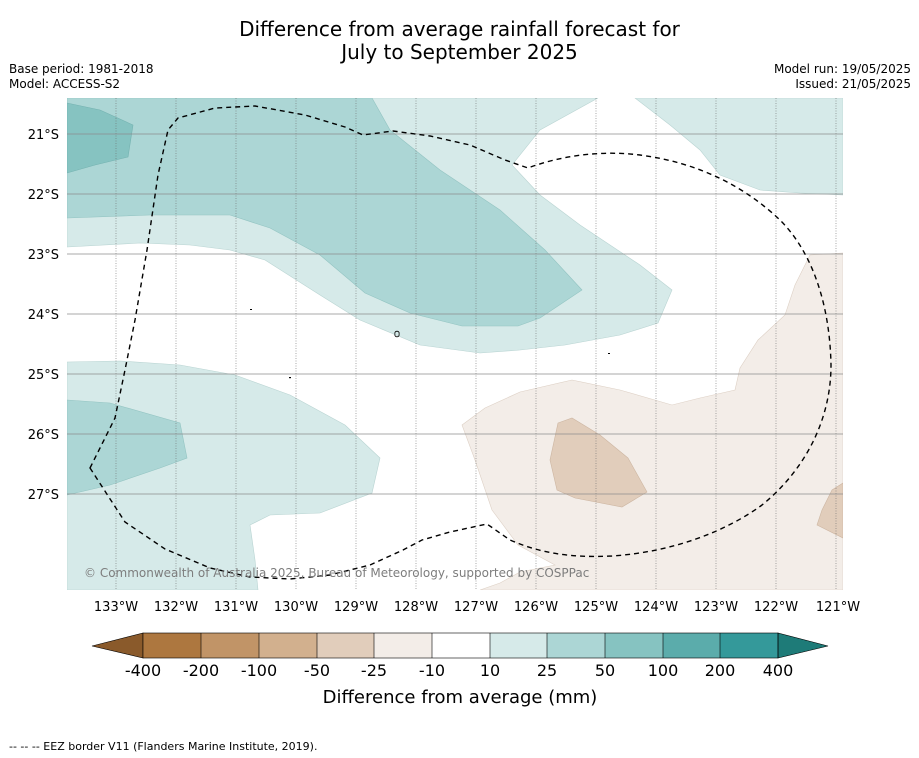 The width and height of the screenshot is (919, 758). I want to click on colorbar-outline, so click(460, 645).